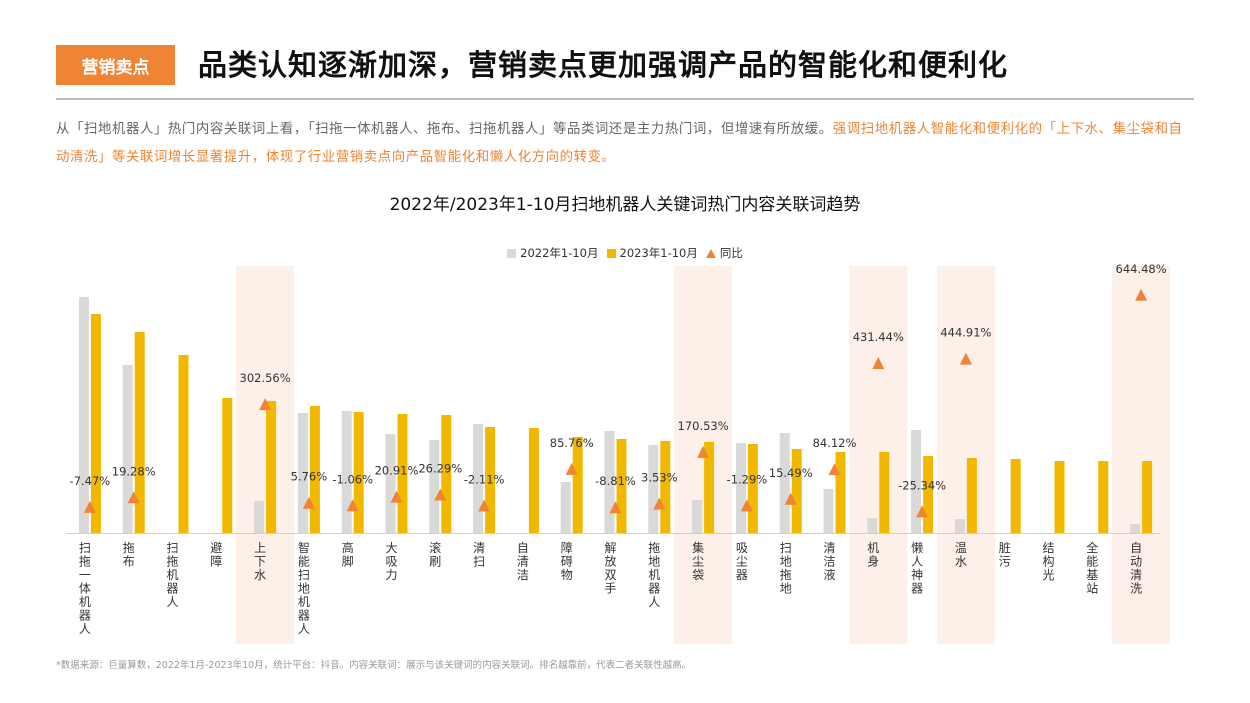 This screenshot has height=703, width=1250. I want to click on section-tag: 营销卖点, so click(115, 65).